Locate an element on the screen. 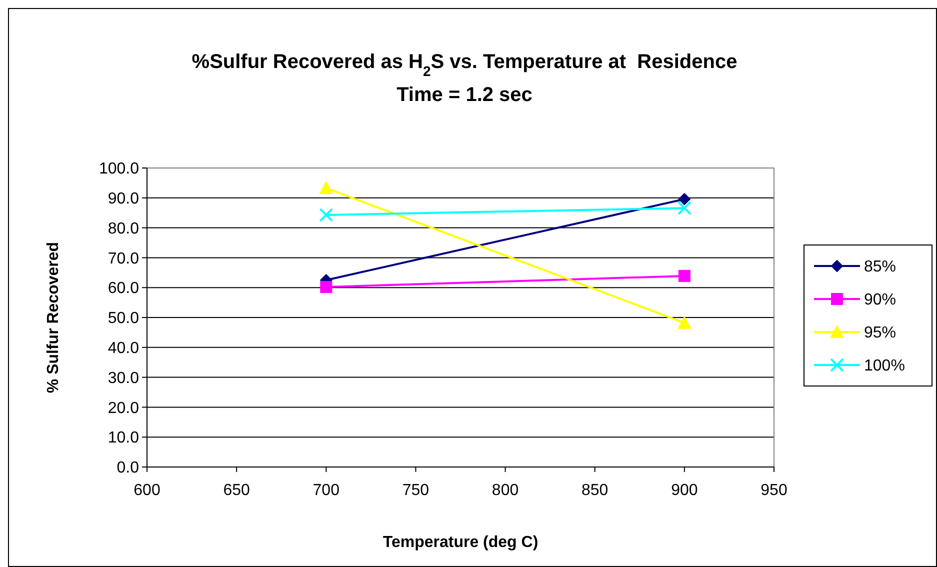  x-tick-label: 650 is located at coordinates (236, 490).